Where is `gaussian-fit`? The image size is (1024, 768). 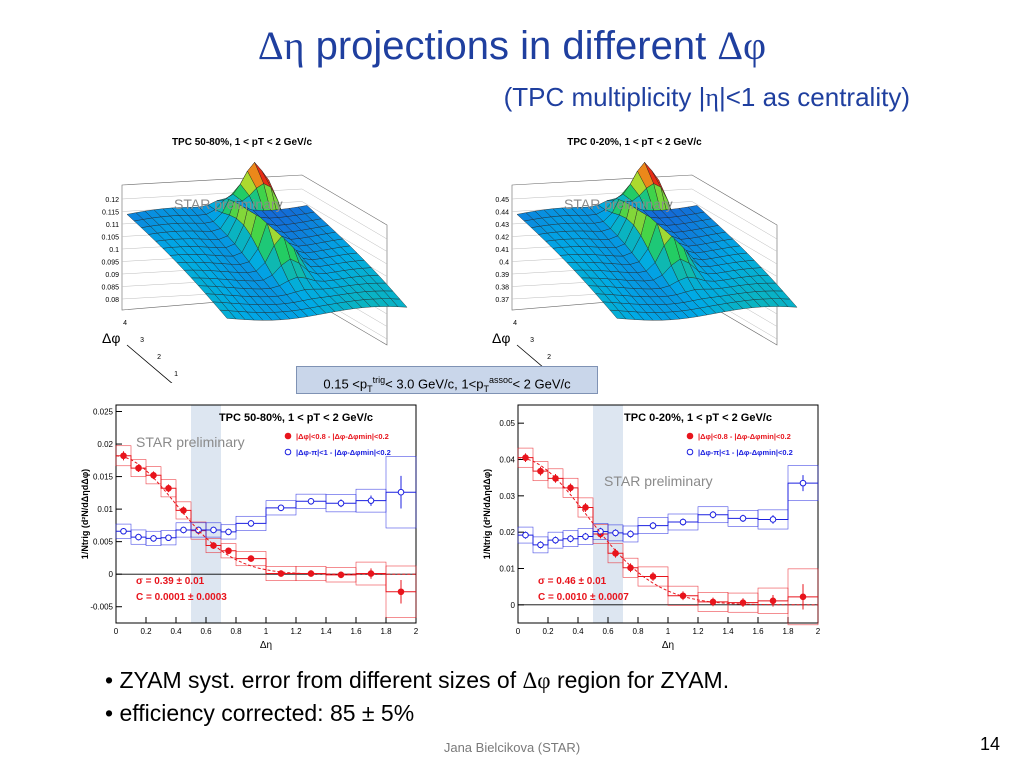
gaussian-fit is located at coordinates (668, 531).